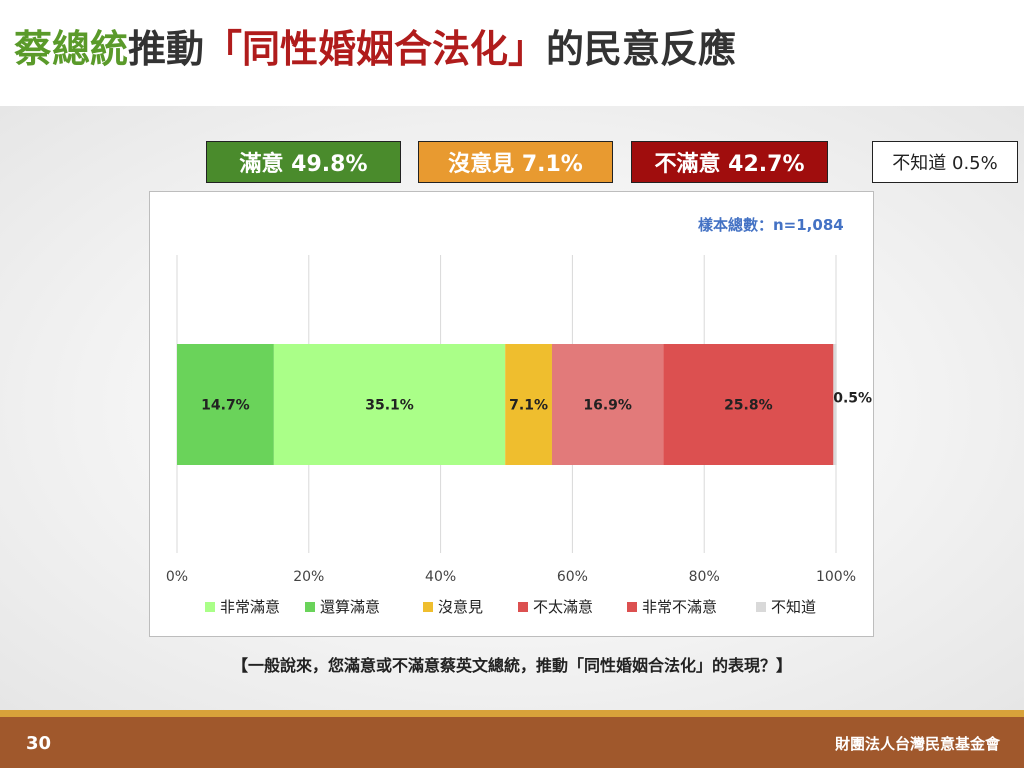  Describe the element at coordinates (511, 665) in the screenshot. I see `survey-question: 【一般說來，您滿意或不滿意蔡英文總統，推動「同性婚姻合法化」的表現？】` at that location.